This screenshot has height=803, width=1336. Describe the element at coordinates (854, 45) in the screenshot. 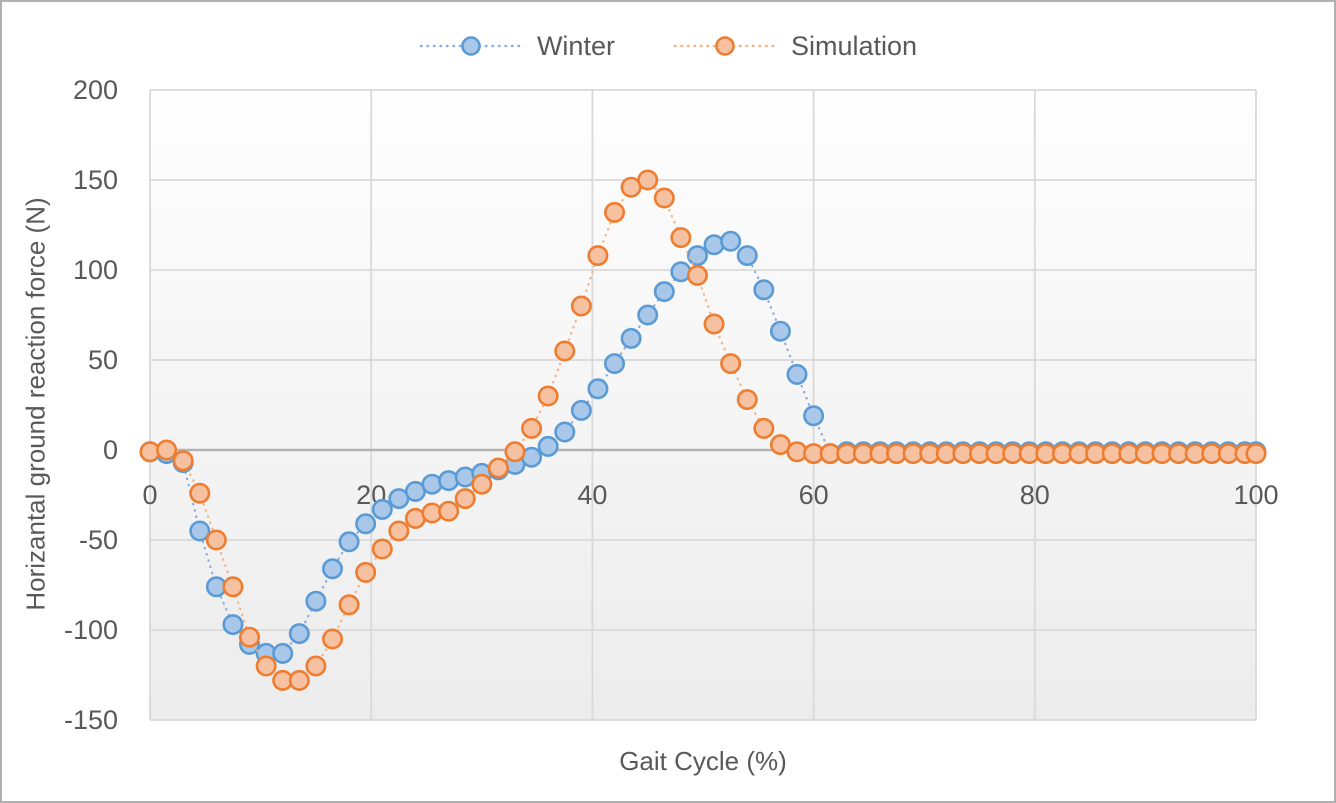

I see `legend-label-simulation: Simulation` at that location.